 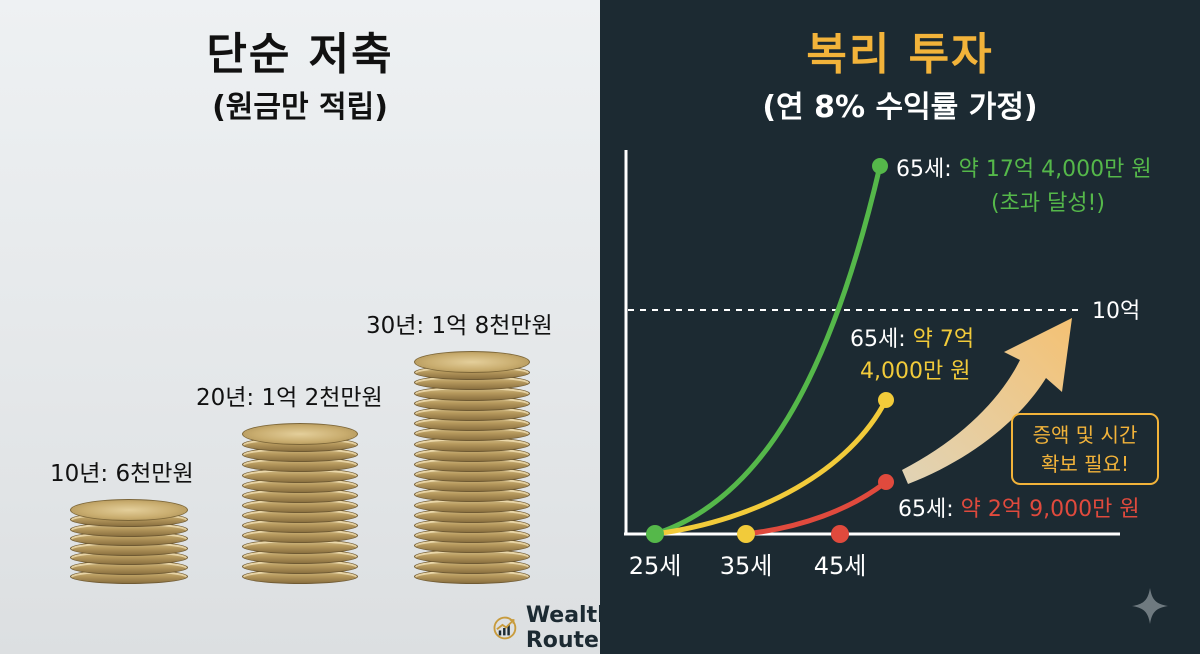 What do you see at coordinates (840, 566) in the screenshot?
I see `x-tick-45: 45세` at bounding box center [840, 566].